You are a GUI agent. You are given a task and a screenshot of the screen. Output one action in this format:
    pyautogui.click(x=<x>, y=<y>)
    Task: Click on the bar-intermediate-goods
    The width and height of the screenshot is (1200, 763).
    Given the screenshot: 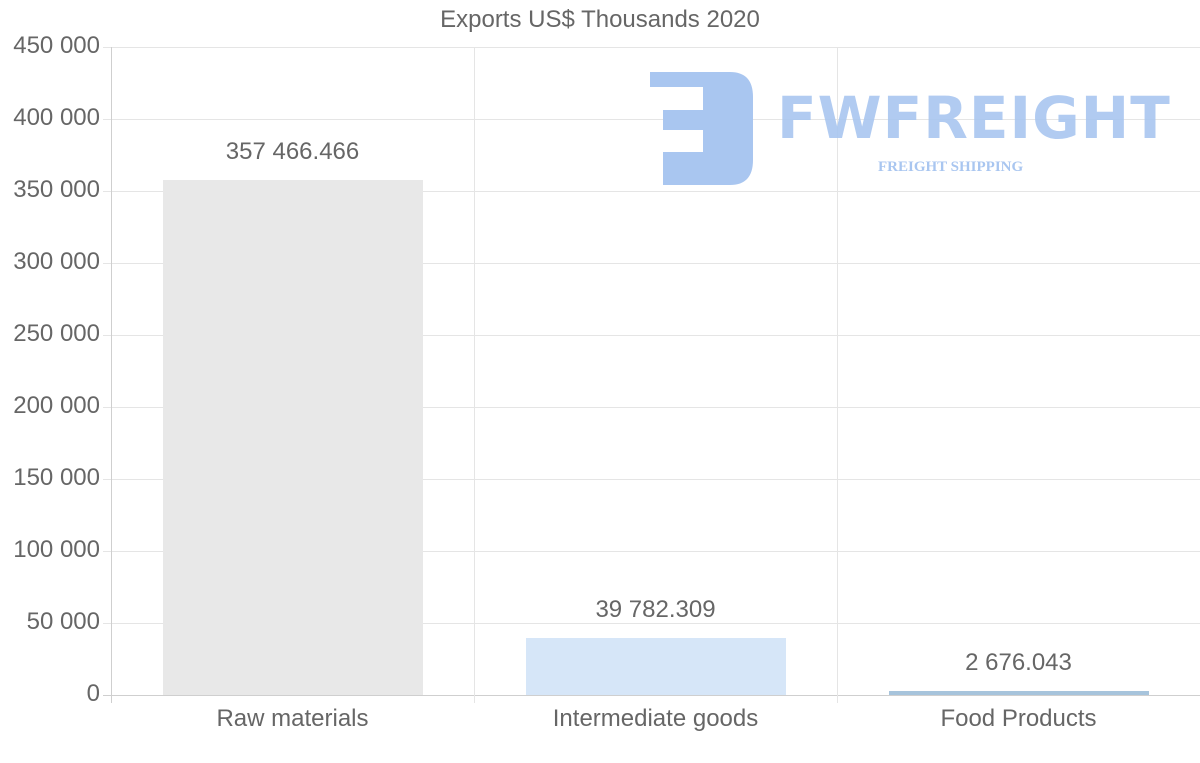 What is the action you would take?
    pyautogui.click(x=655, y=666)
    